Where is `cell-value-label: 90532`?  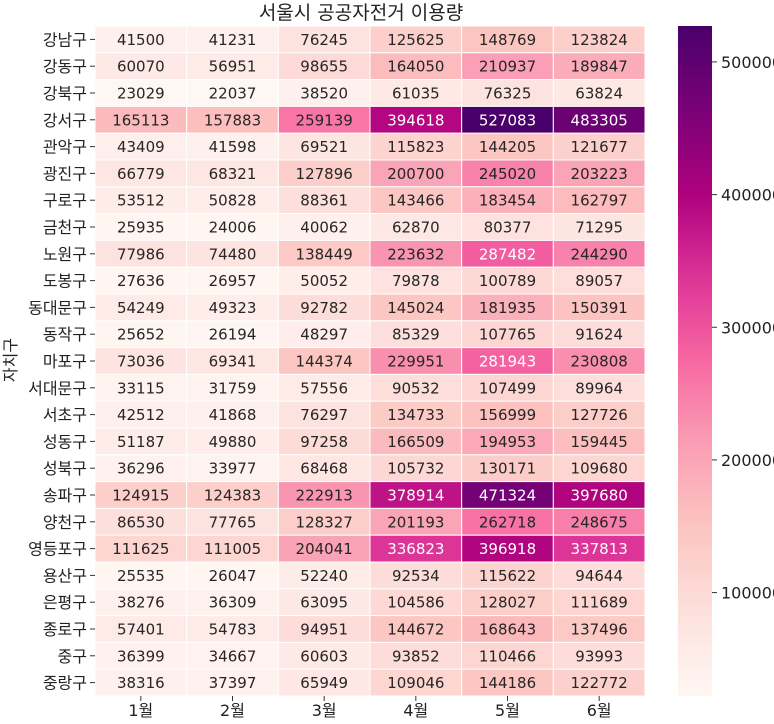
cell-value-label: 90532 is located at coordinates (416, 388).